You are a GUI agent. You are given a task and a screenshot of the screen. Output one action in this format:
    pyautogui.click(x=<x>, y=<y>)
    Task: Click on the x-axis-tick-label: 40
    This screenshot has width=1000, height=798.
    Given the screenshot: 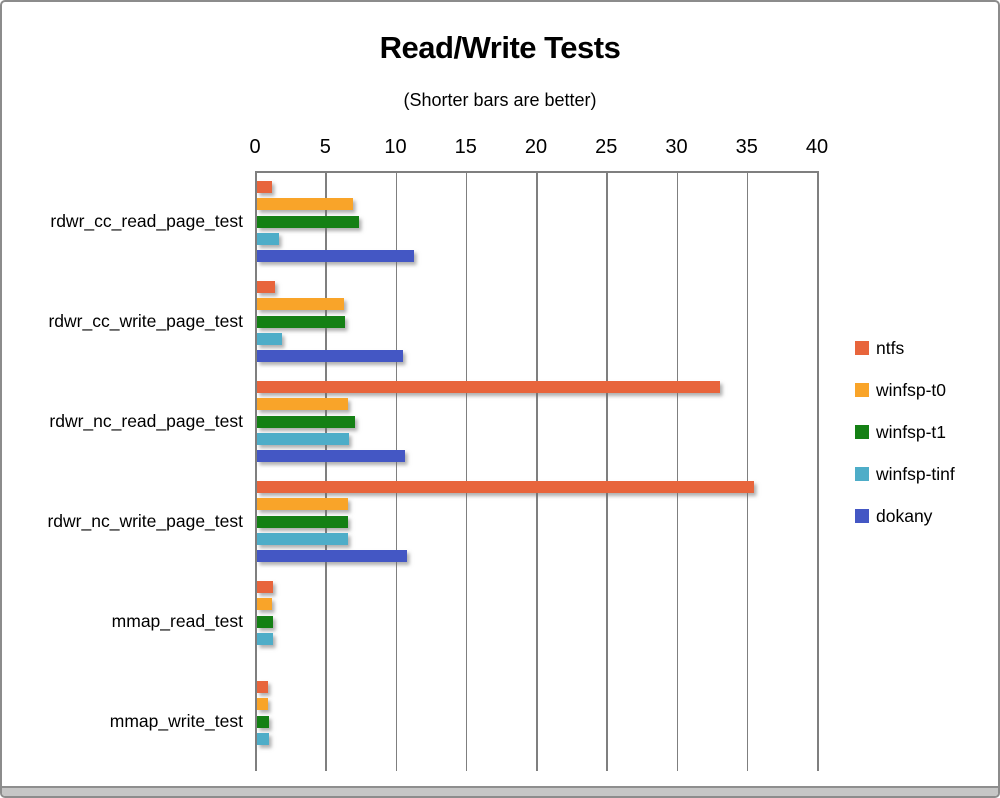 What is the action you would take?
    pyautogui.click(x=817, y=147)
    